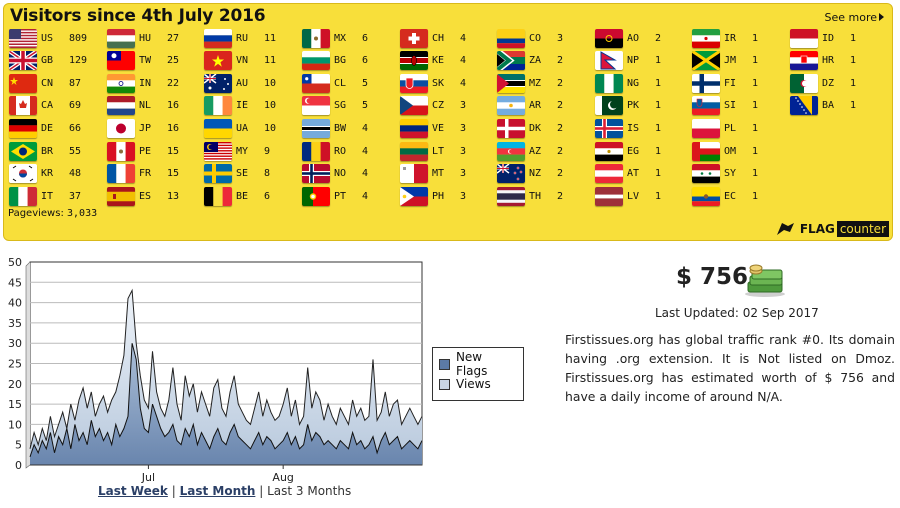  I want to click on flag-mz-icon, so click(511, 83).